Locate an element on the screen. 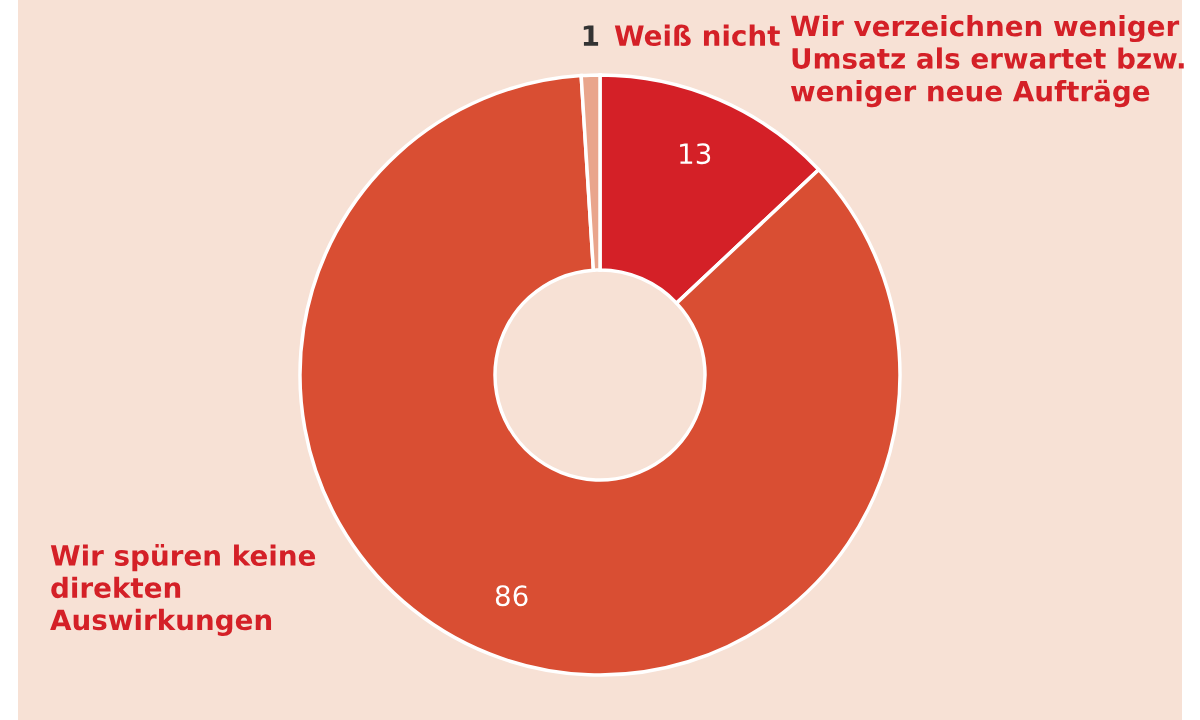 The height and width of the screenshot is (720, 1200). slice-label: Weiß nicht is located at coordinates (697, 35).